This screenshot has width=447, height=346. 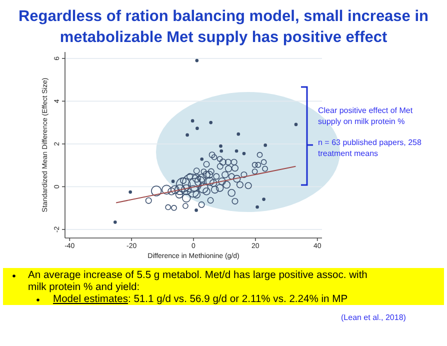 I want to click on text: An average increase of 5.5 g metabol. Met/d has large positive assoc. with milk protein % and yield:, so click(x=198, y=282).